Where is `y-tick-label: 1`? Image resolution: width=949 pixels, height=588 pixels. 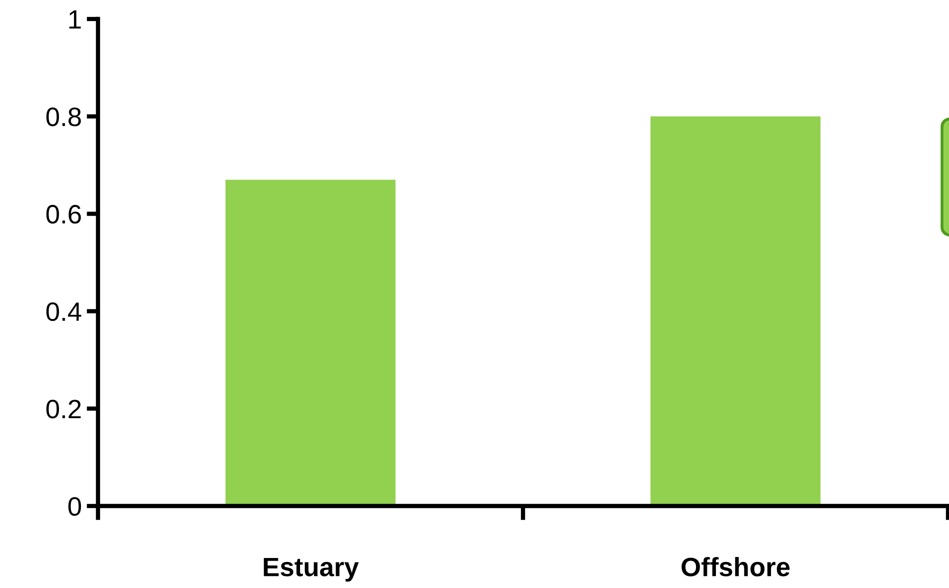 y-tick-label: 1 is located at coordinates (75, 19).